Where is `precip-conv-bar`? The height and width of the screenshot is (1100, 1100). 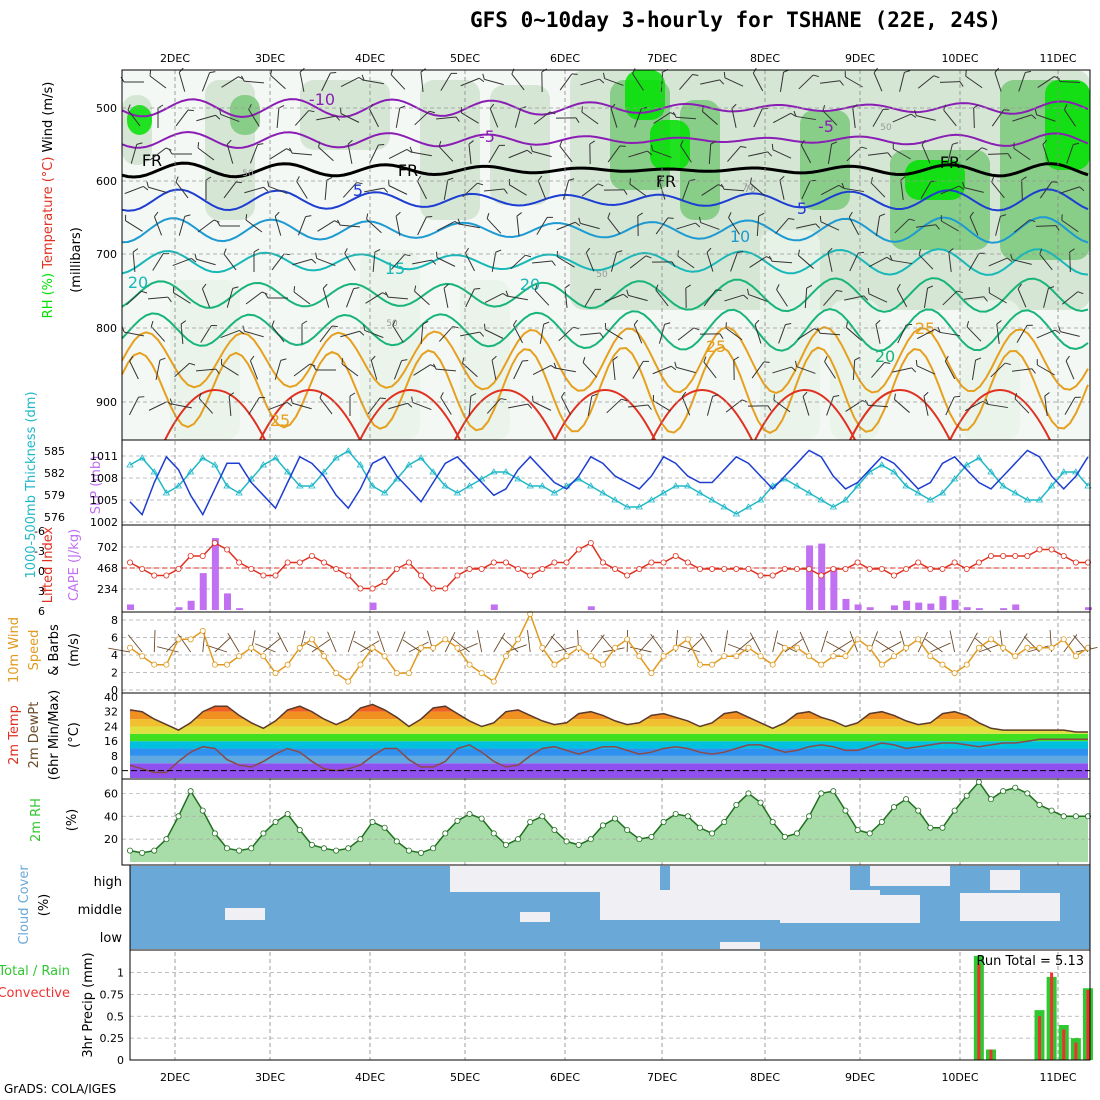 precip-conv-bar is located at coordinates (979, 1011).